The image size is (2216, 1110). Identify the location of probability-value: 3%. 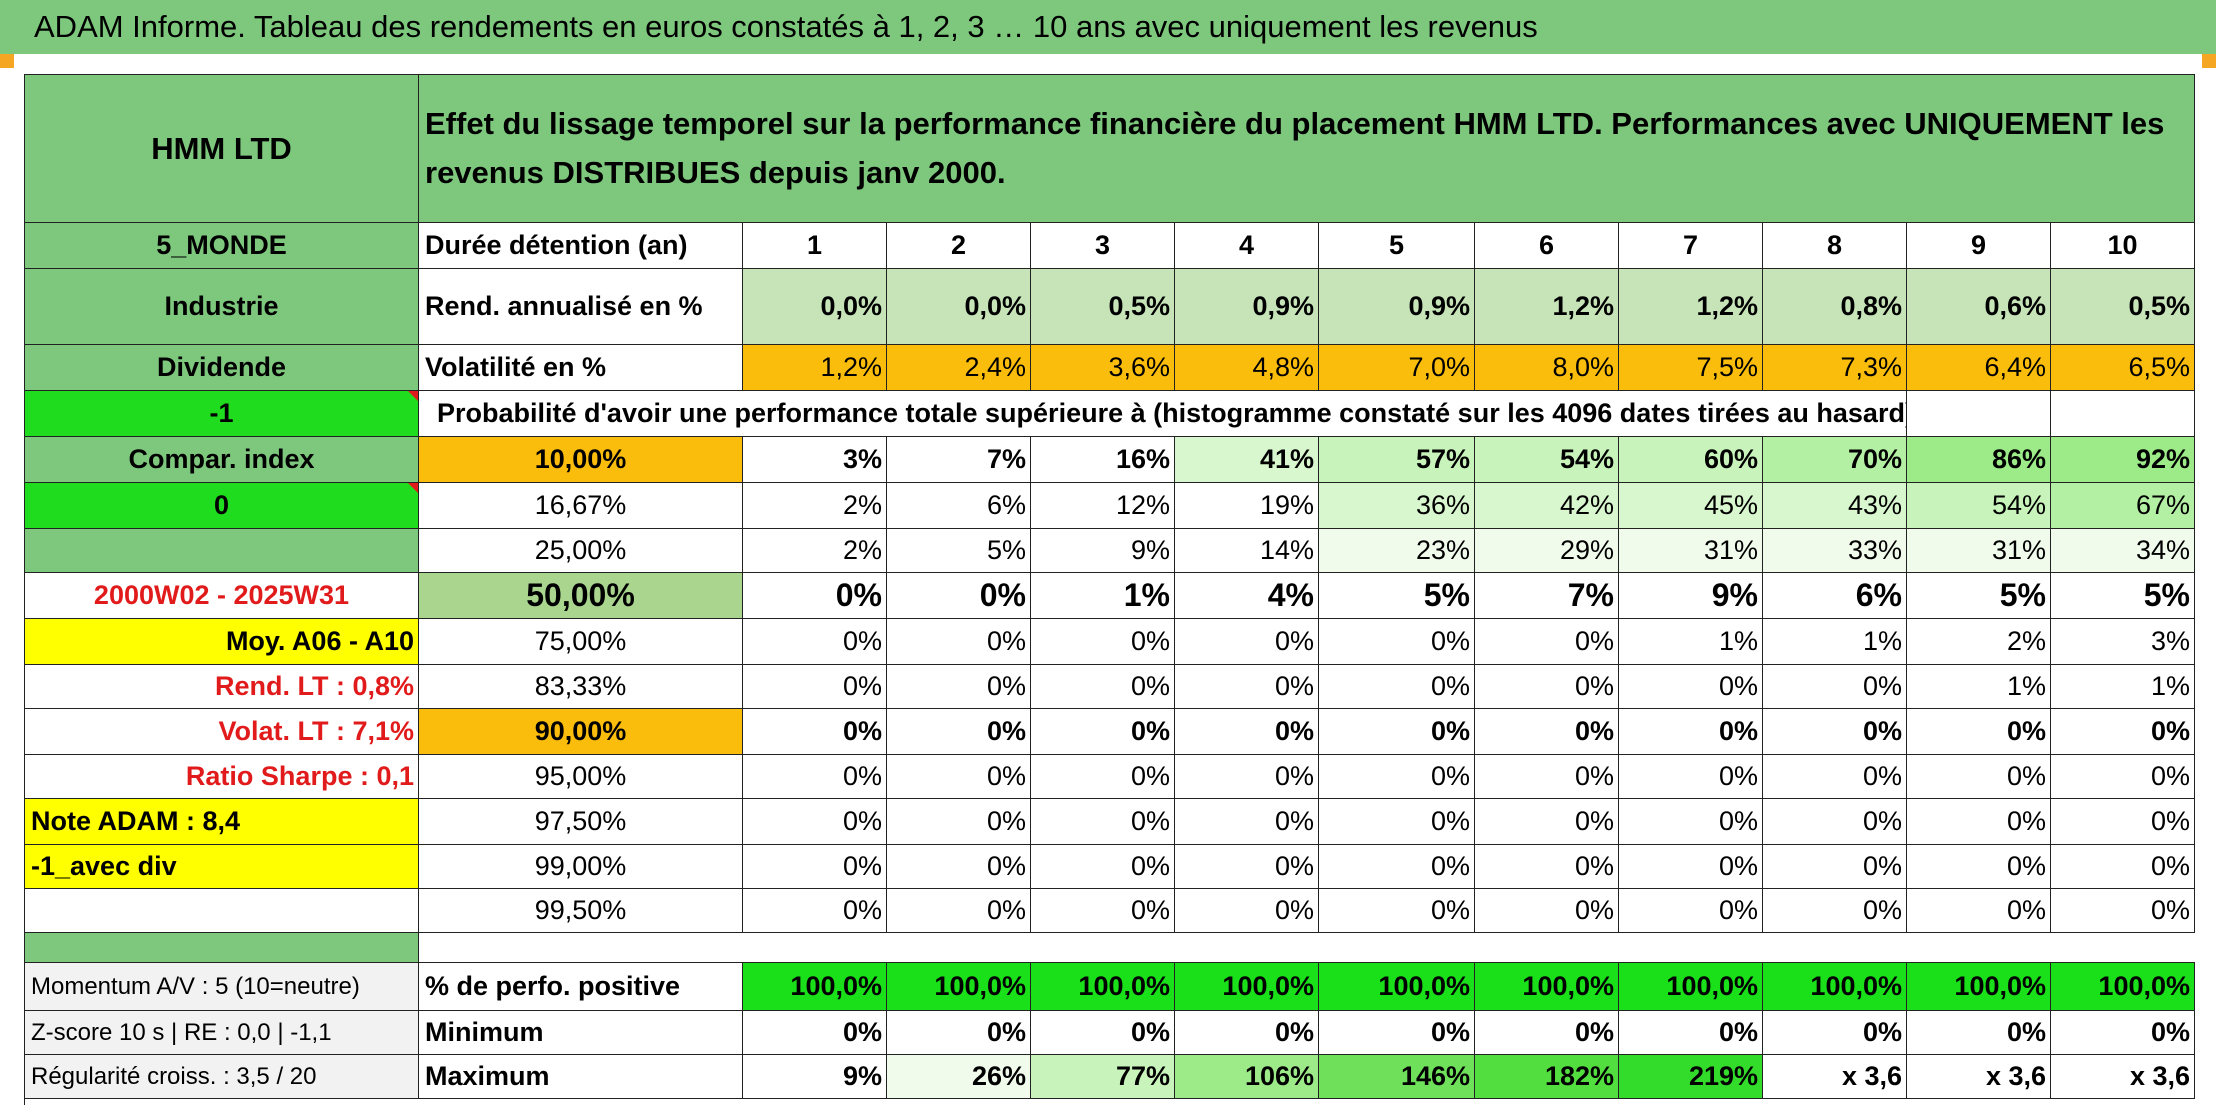
(815, 460).